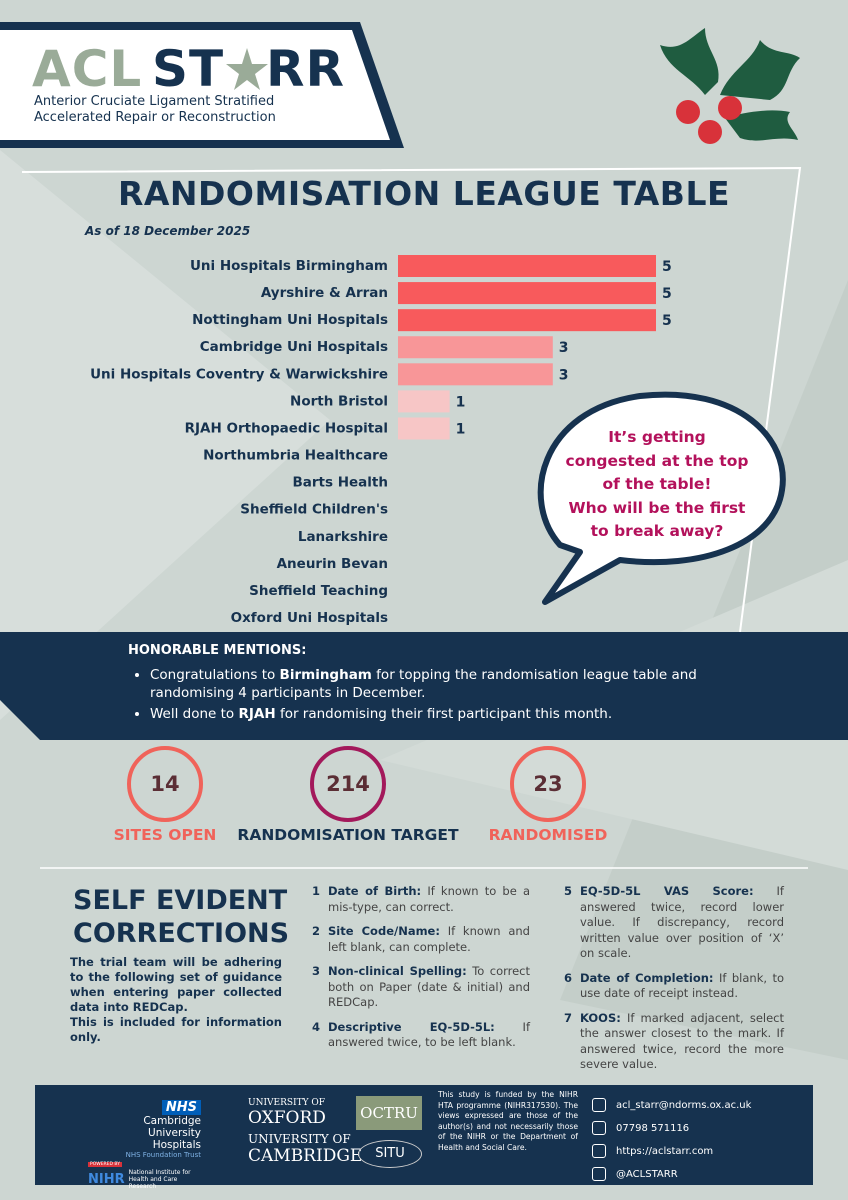  Describe the element at coordinates (647, 977) in the screenshot. I see `item-term: Date of Completion:` at that location.